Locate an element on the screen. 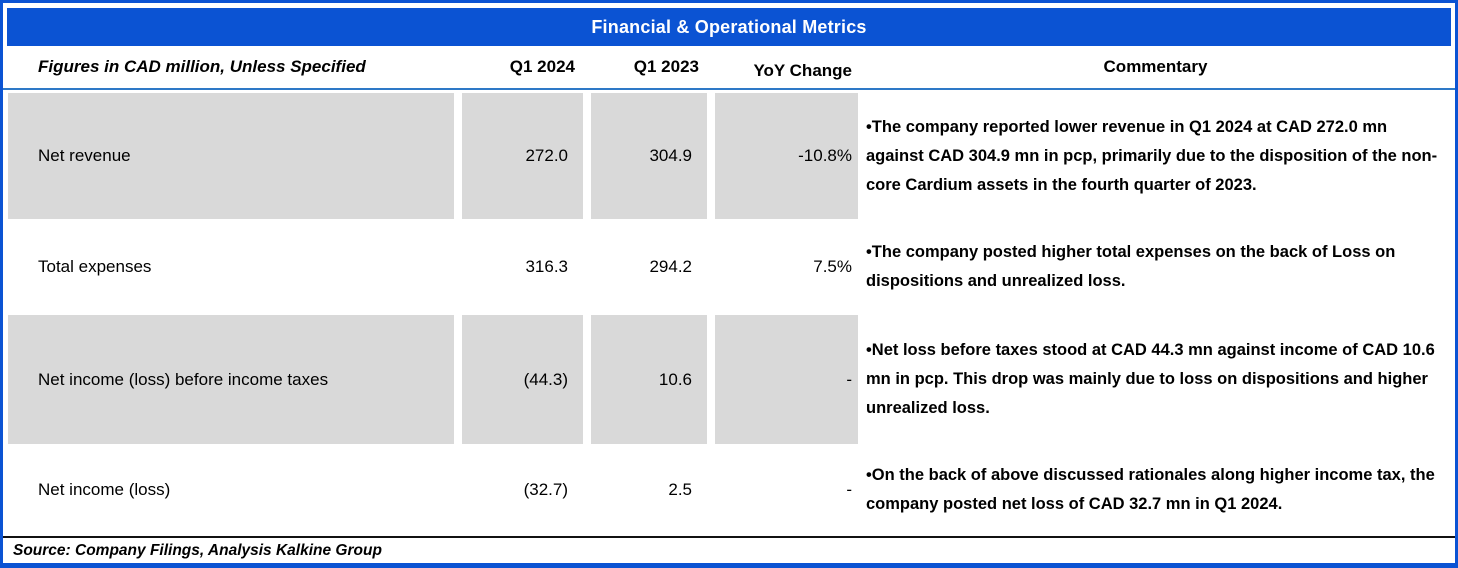  value-q1-2023: 10.6 is located at coordinates (649, 379).